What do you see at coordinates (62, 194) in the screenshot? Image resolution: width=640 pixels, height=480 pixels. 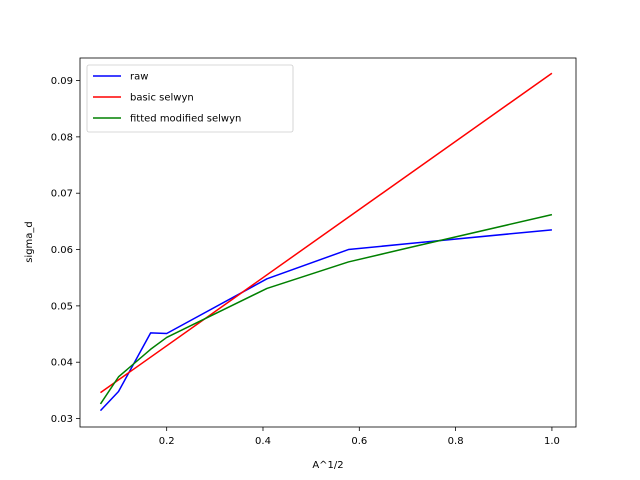 I see `y-tick-label: 0.07` at bounding box center [62, 194].